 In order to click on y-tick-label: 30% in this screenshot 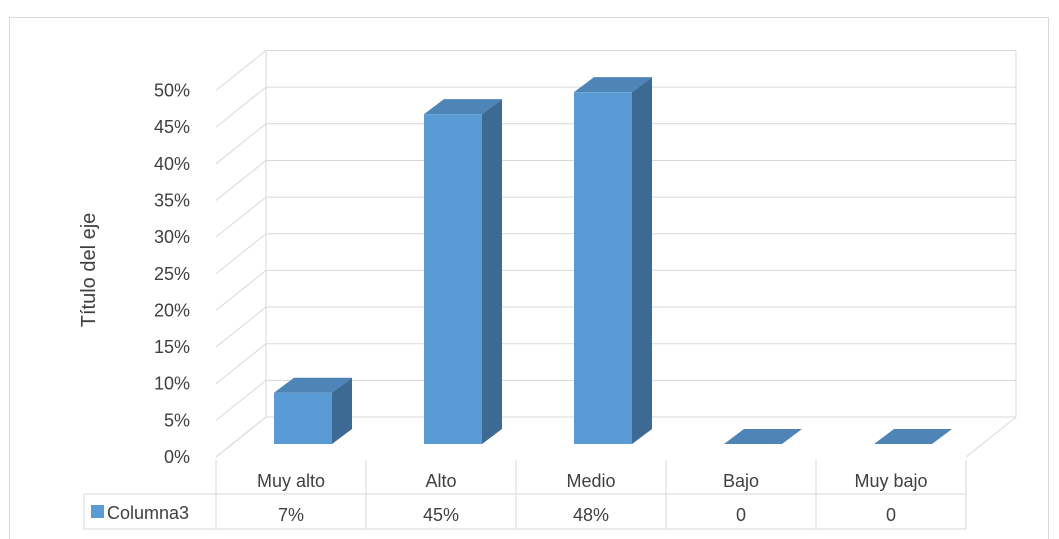, I will do `click(172, 237)`.